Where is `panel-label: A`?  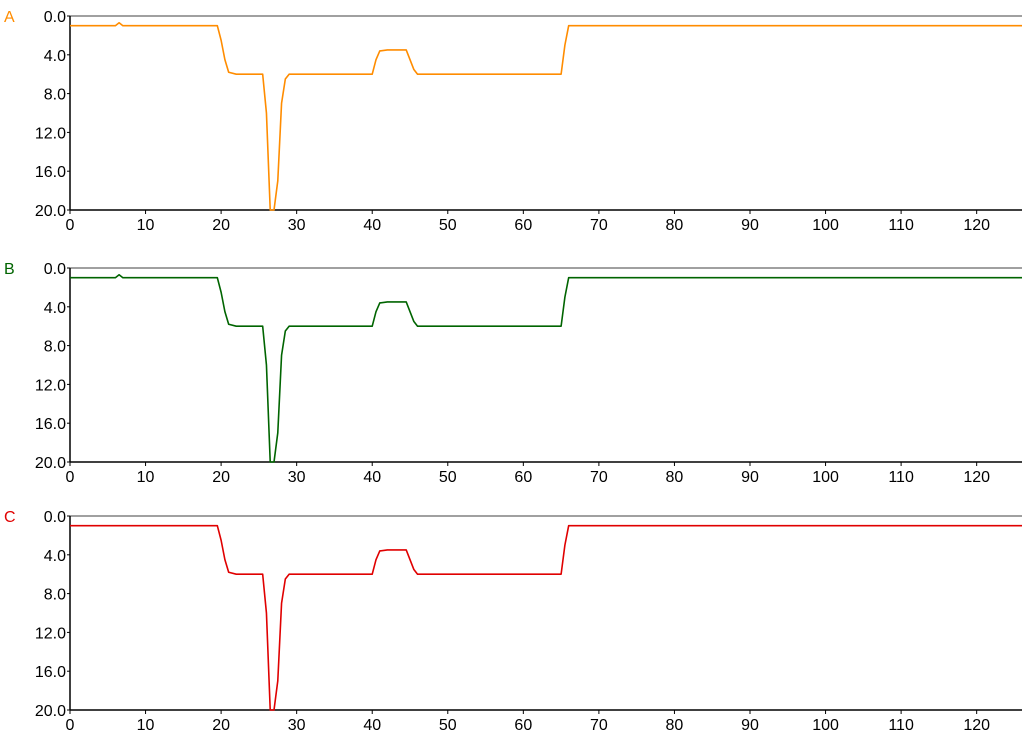 panel-label: A is located at coordinates (9, 17).